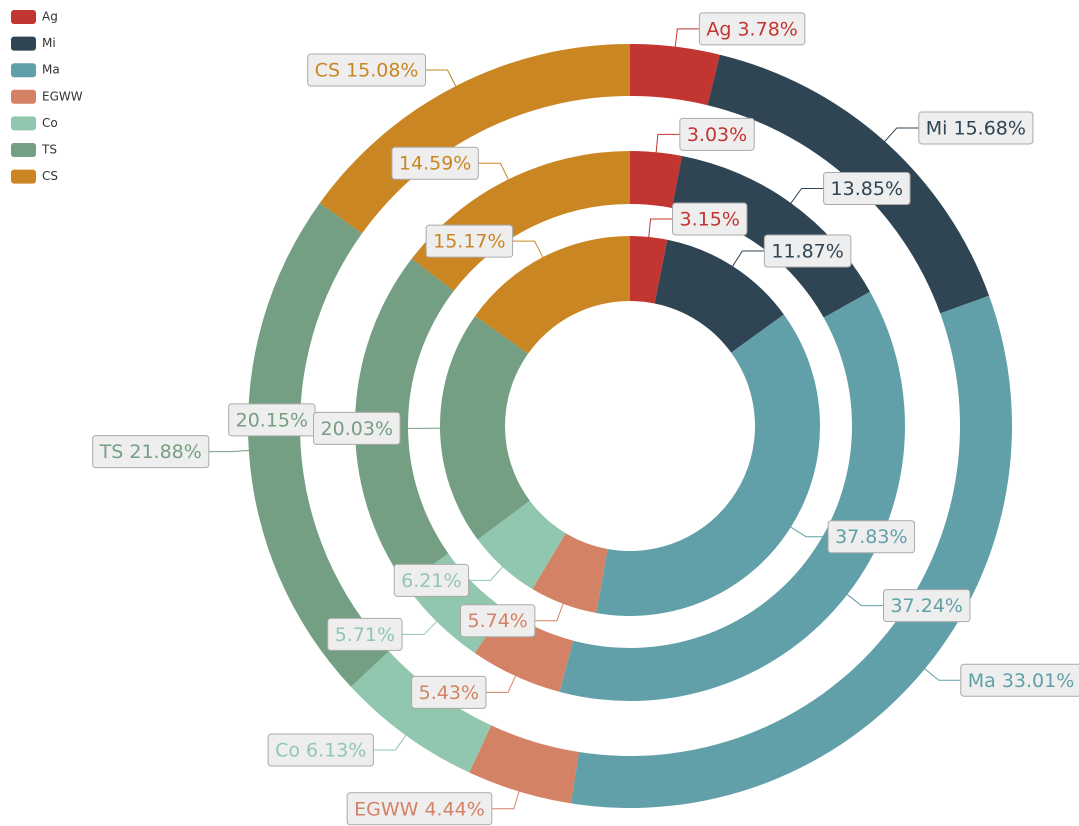 This screenshot has height=826, width=1079. I want to click on label-text: 37.24%, so click(927, 606).